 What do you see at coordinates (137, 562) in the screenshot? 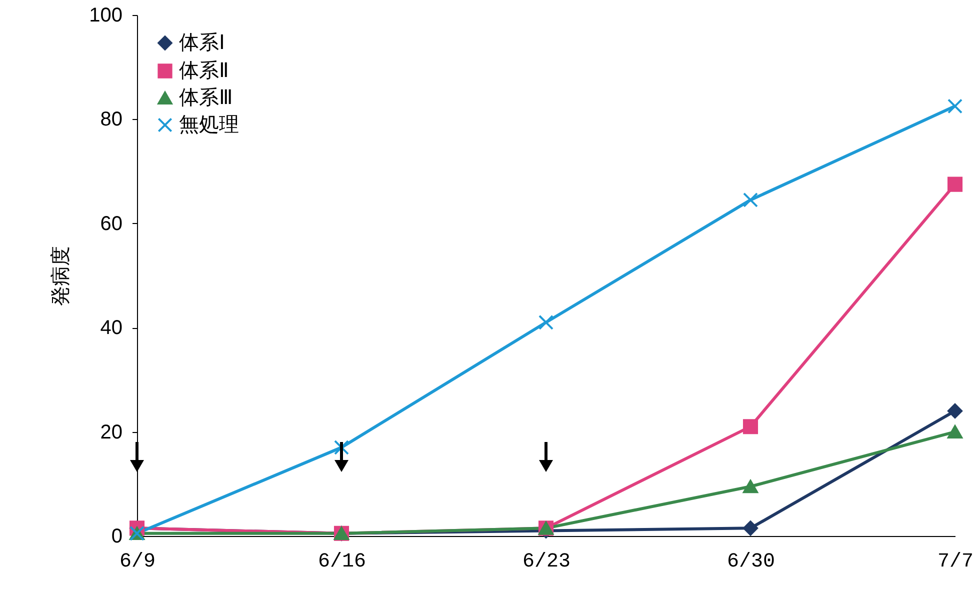
I see `x-tick-label: 6/9` at bounding box center [137, 562].